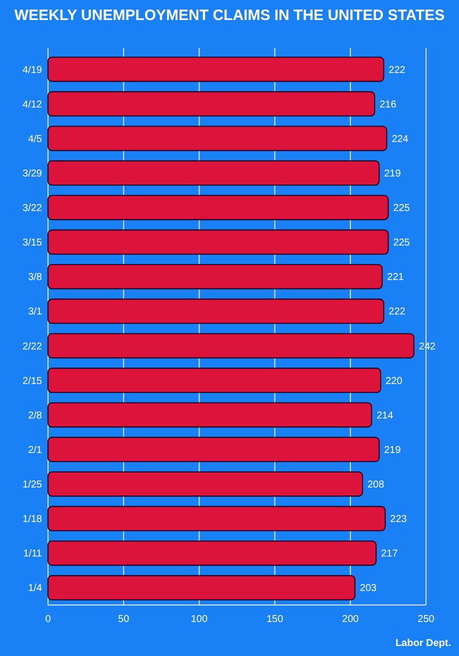 The image size is (459, 656). Describe the element at coordinates (423, 643) in the screenshot. I see `text: Labor Dept.` at that location.